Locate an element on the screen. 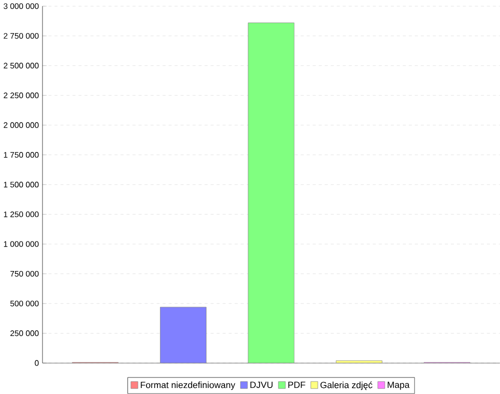 The image size is (500, 394). legend-label: DJVU is located at coordinates (261, 385).